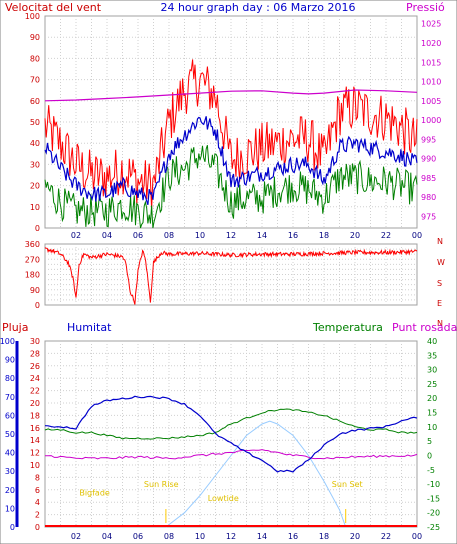 The height and width of the screenshot is (544, 457). What do you see at coordinates (15, 327) in the screenshot?
I see `rain-label: Pluja` at bounding box center [15, 327].